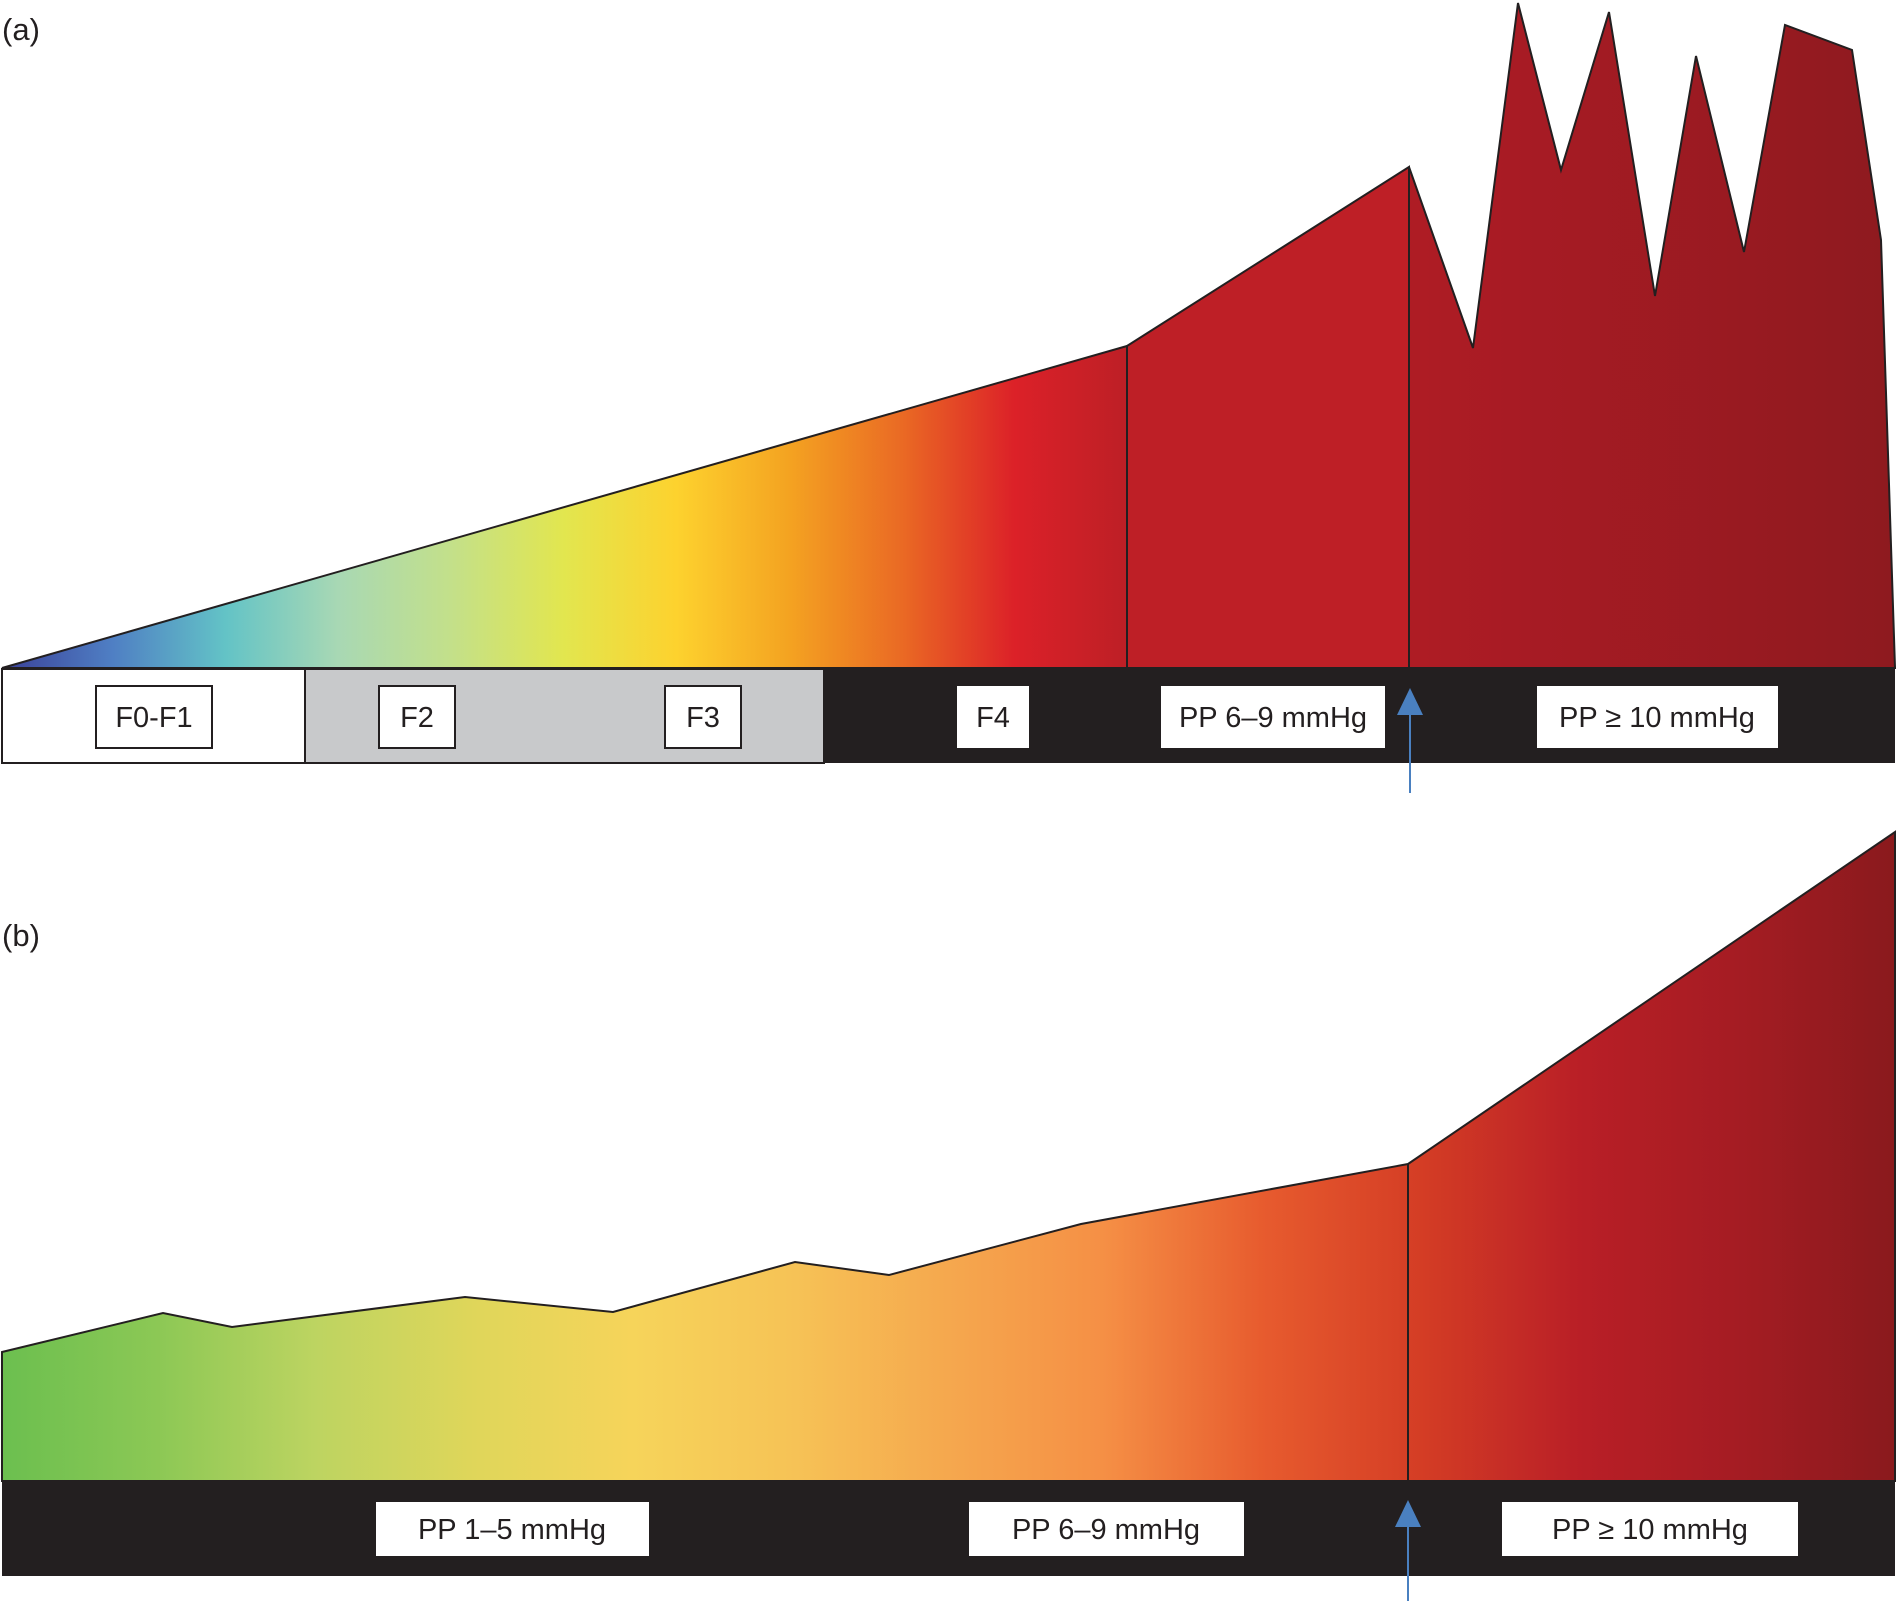 The height and width of the screenshot is (1603, 1897). Describe the element at coordinates (564, 506) in the screenshot. I see `panel-a-progression-area` at that location.